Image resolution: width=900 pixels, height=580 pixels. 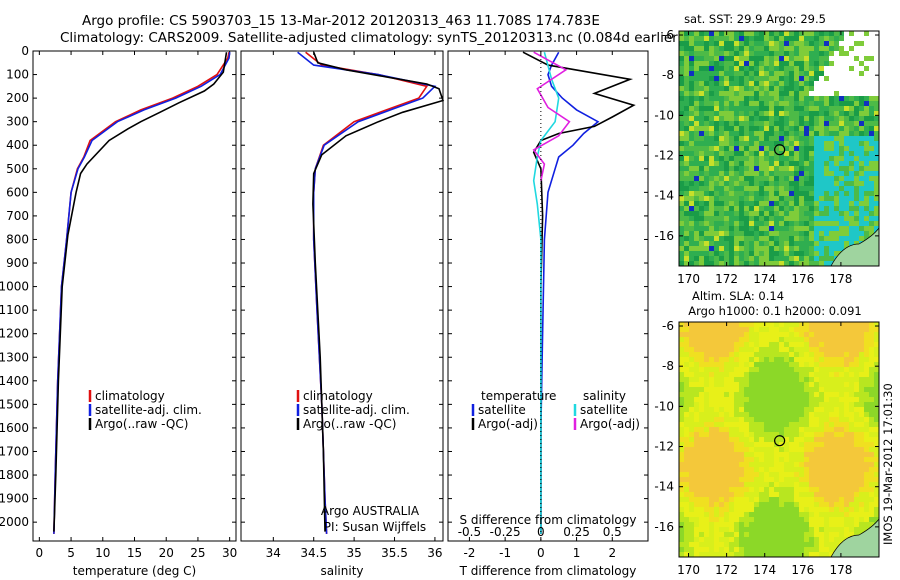 What do you see at coordinates (604, 396) in the screenshot?
I see `legend-label: salinity` at bounding box center [604, 396].